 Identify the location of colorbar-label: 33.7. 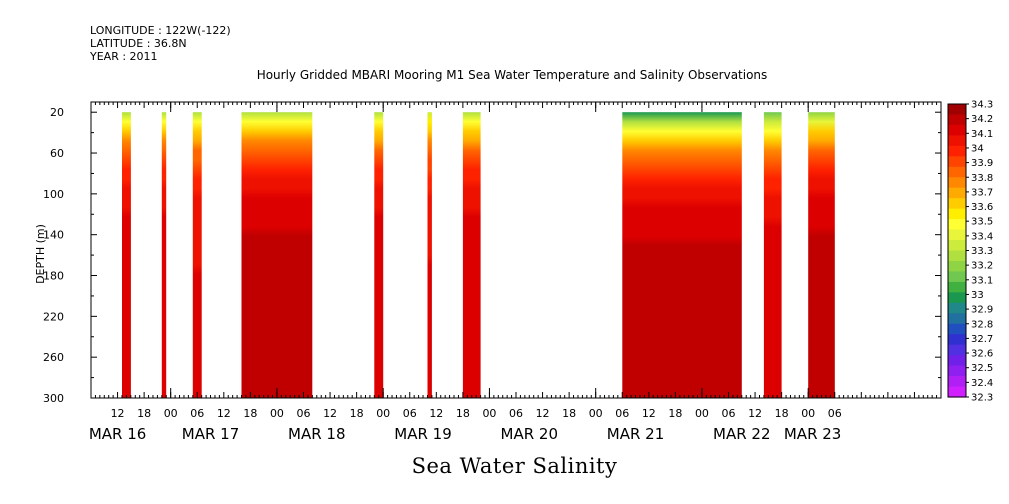
(982, 192).